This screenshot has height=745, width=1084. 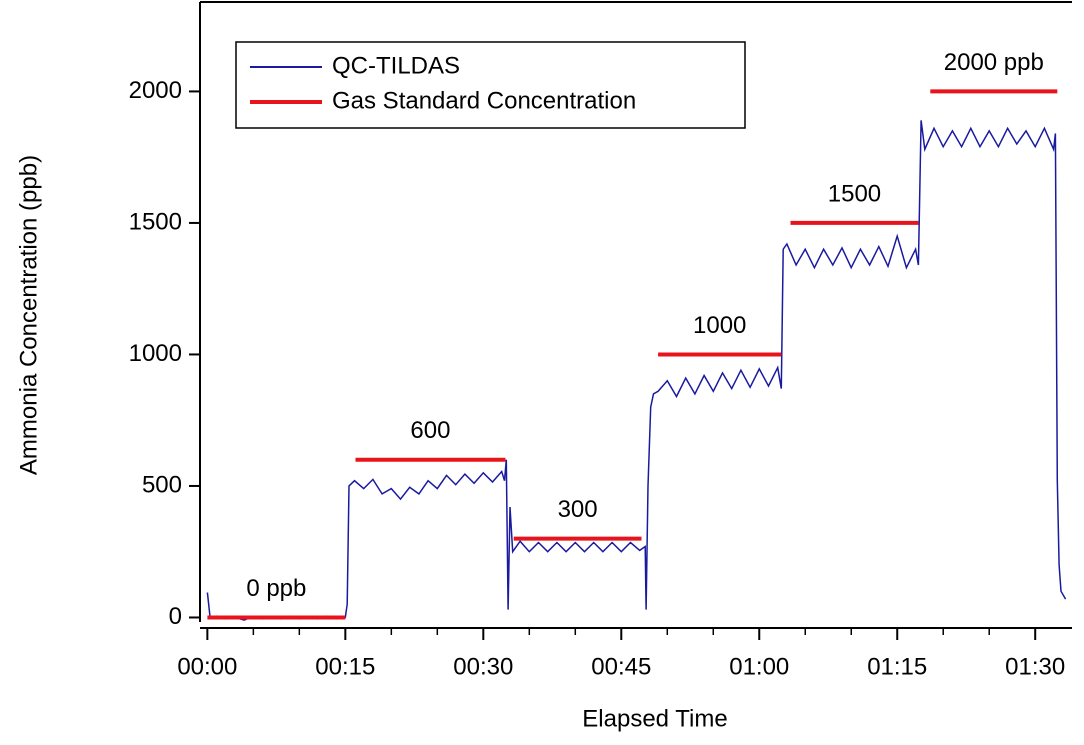 What do you see at coordinates (207, 666) in the screenshot?
I see `x-tick-label: 00:00` at bounding box center [207, 666].